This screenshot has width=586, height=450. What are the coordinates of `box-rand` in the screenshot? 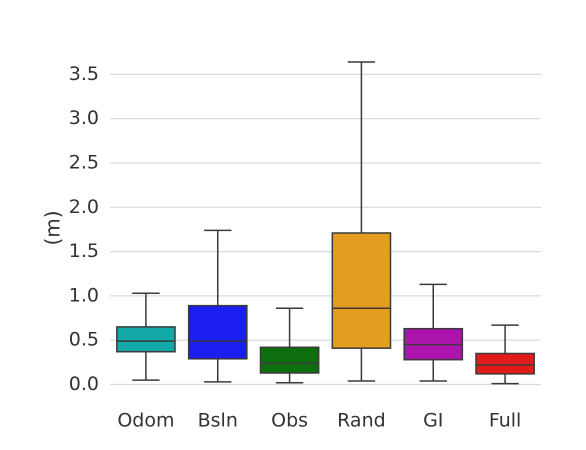 It's located at (361, 221).